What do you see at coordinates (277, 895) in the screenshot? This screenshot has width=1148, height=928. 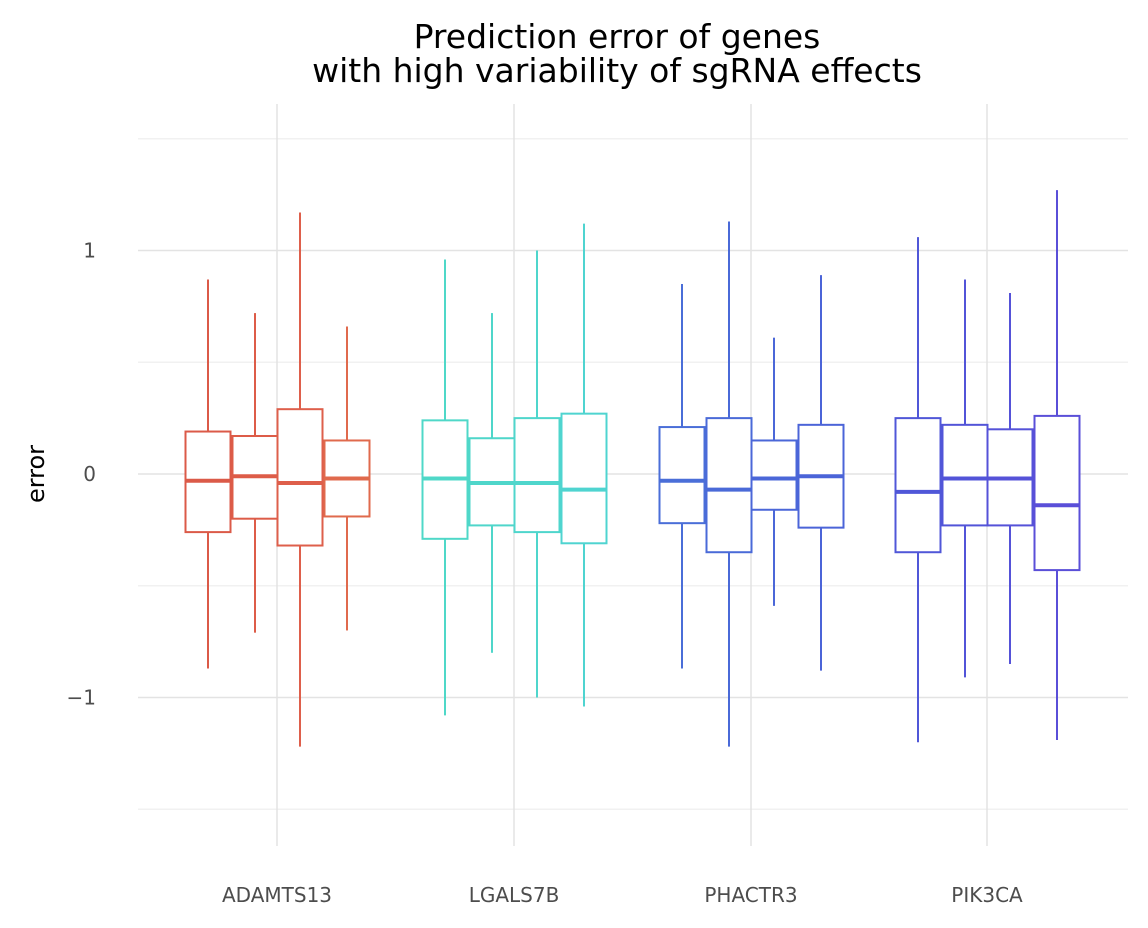 I see `x-tick-label: ADAMTS13` at bounding box center [277, 895].